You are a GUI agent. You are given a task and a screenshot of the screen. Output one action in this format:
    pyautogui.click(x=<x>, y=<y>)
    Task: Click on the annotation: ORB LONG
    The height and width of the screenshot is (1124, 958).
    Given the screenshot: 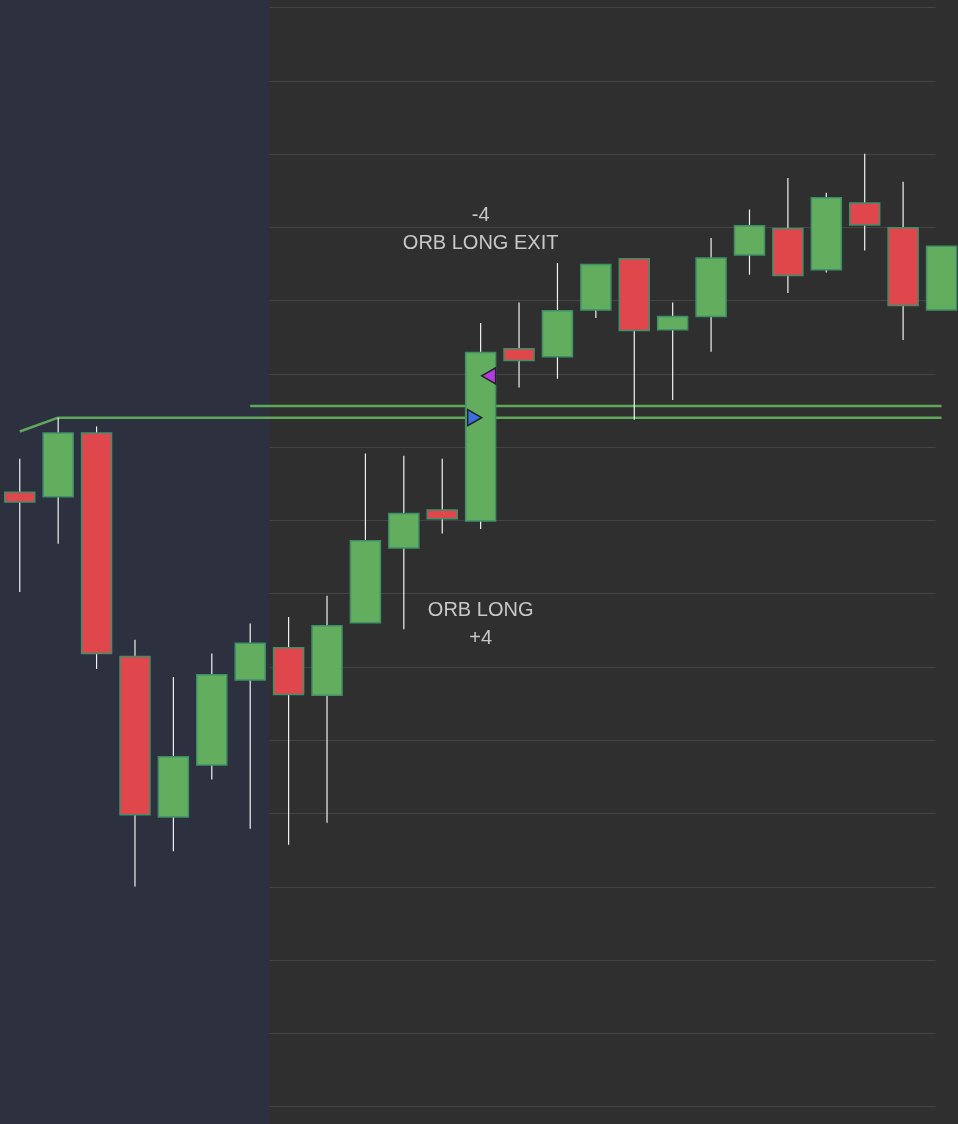 What is the action you would take?
    pyautogui.click(x=480, y=609)
    